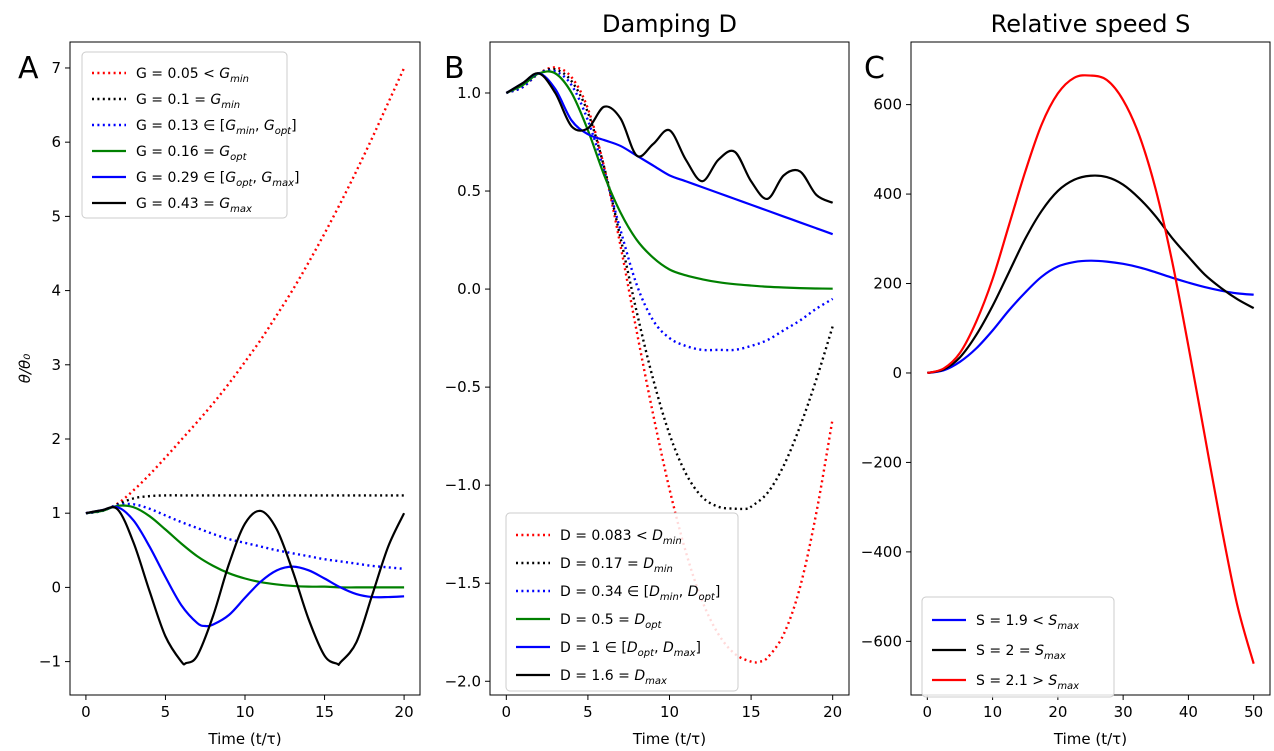  I want to click on legend: S = 1.9 < Smax S = 2 = Smax S = 2.1 > Smax, so click(1018, 647).